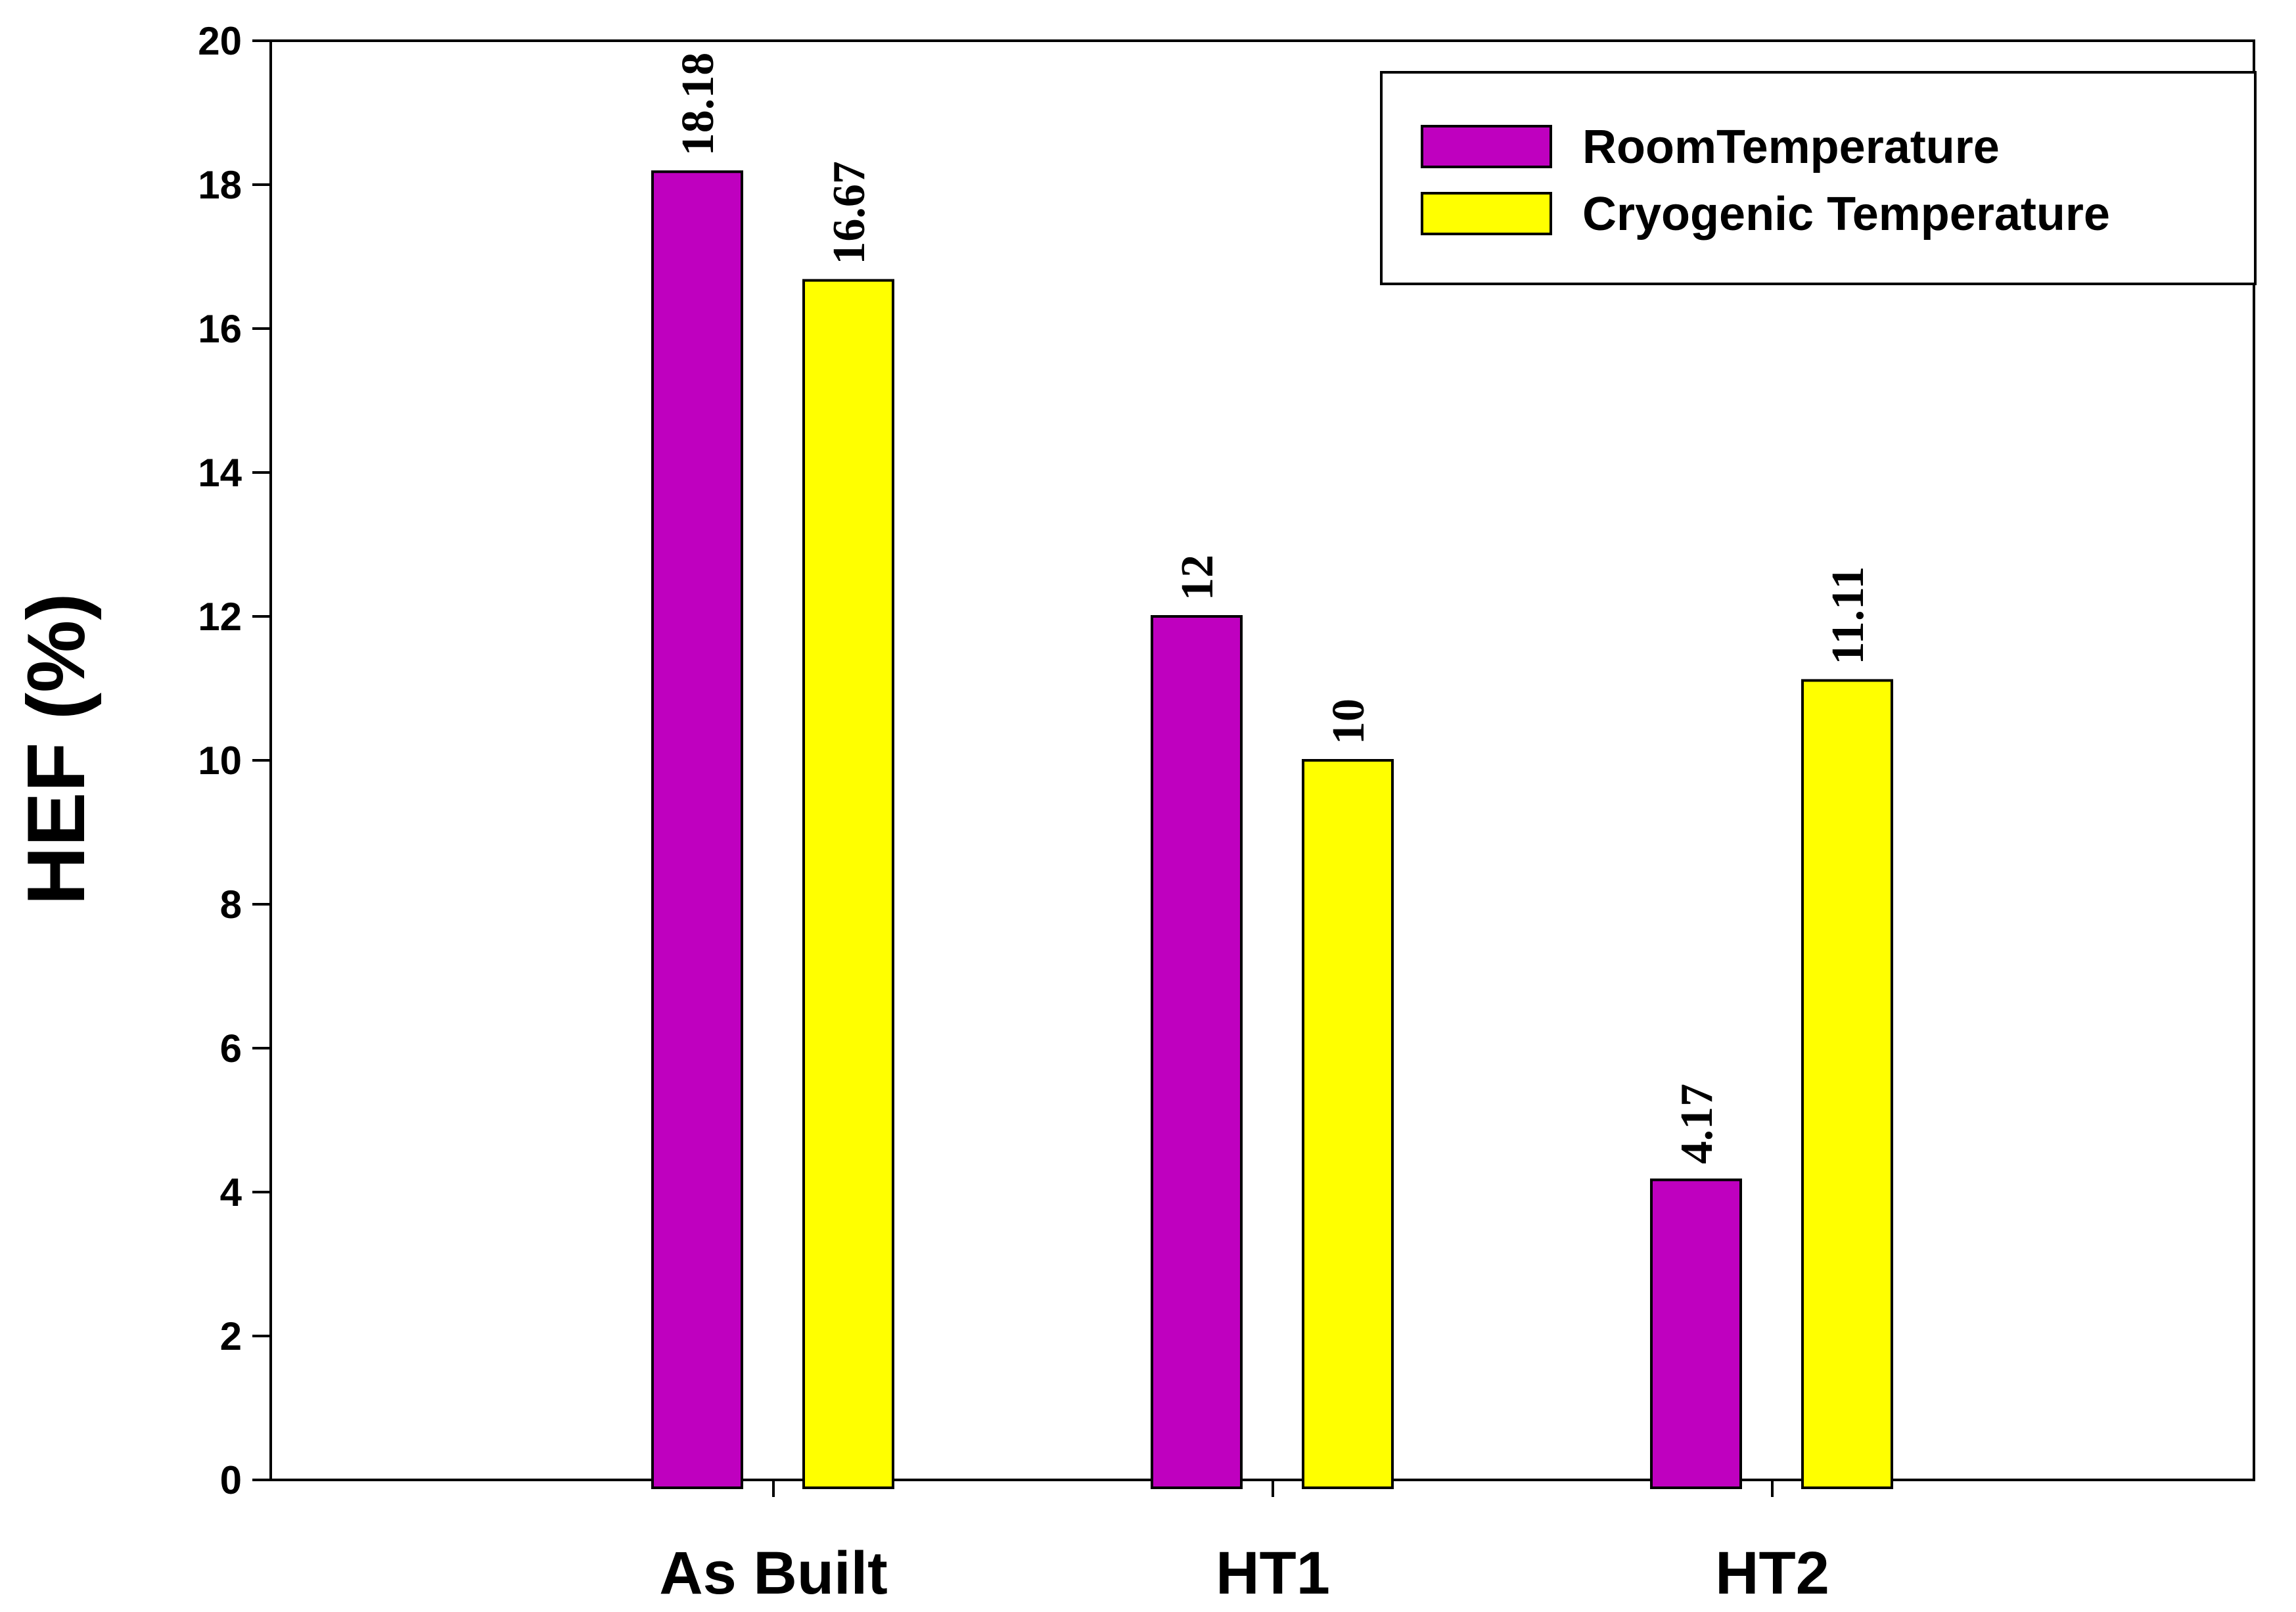 The height and width of the screenshot is (1612, 2296). What do you see at coordinates (1273, 1574) in the screenshot?
I see `category-label: HT1` at bounding box center [1273, 1574].